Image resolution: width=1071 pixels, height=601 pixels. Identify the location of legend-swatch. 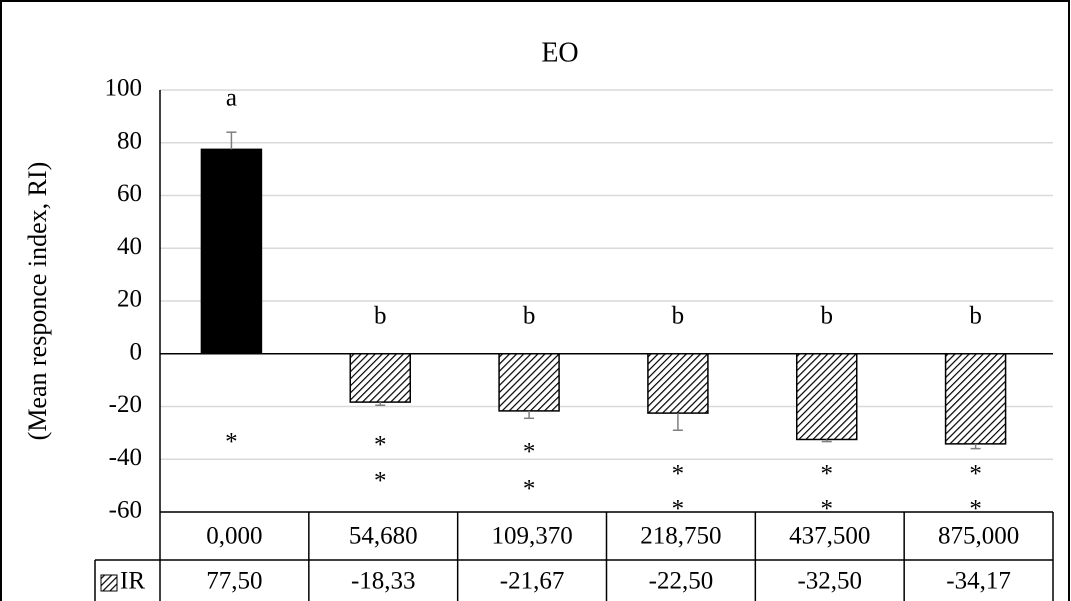
(109, 583).